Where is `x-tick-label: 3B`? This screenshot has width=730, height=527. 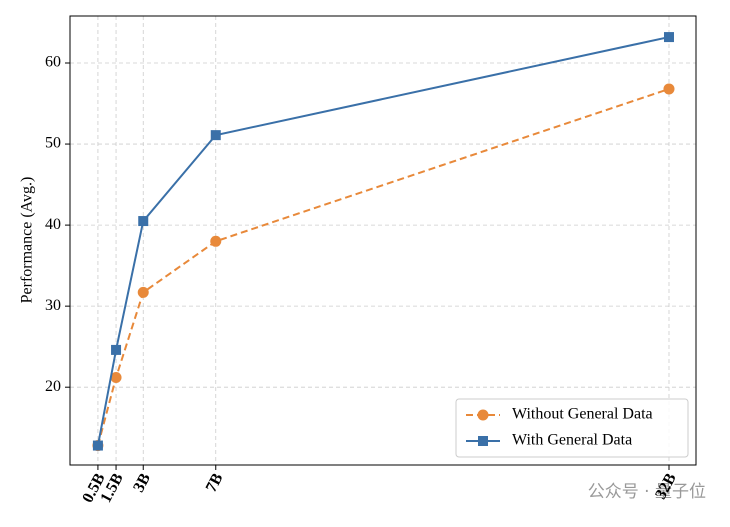 x-tick-label: 3B is located at coordinates (142, 482).